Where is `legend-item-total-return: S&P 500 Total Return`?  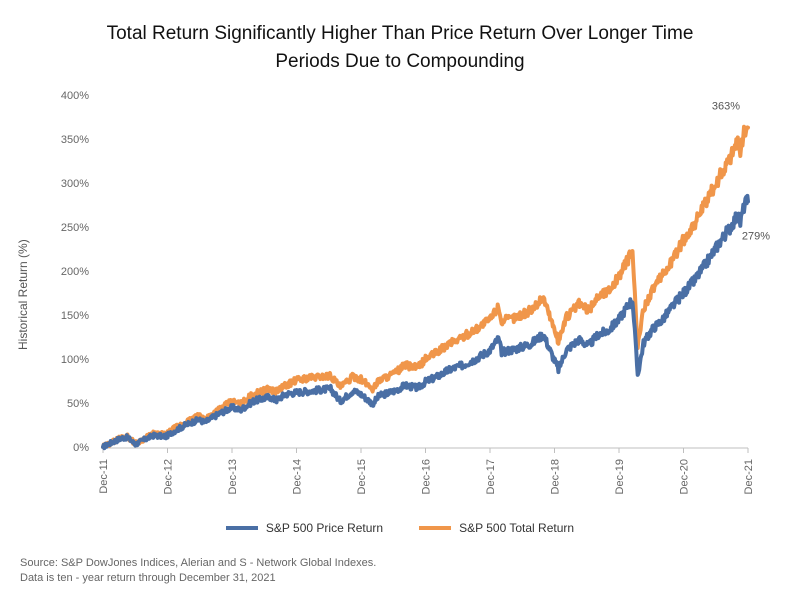
legend-item-total-return: S&P 500 Total Return is located at coordinates (496, 528).